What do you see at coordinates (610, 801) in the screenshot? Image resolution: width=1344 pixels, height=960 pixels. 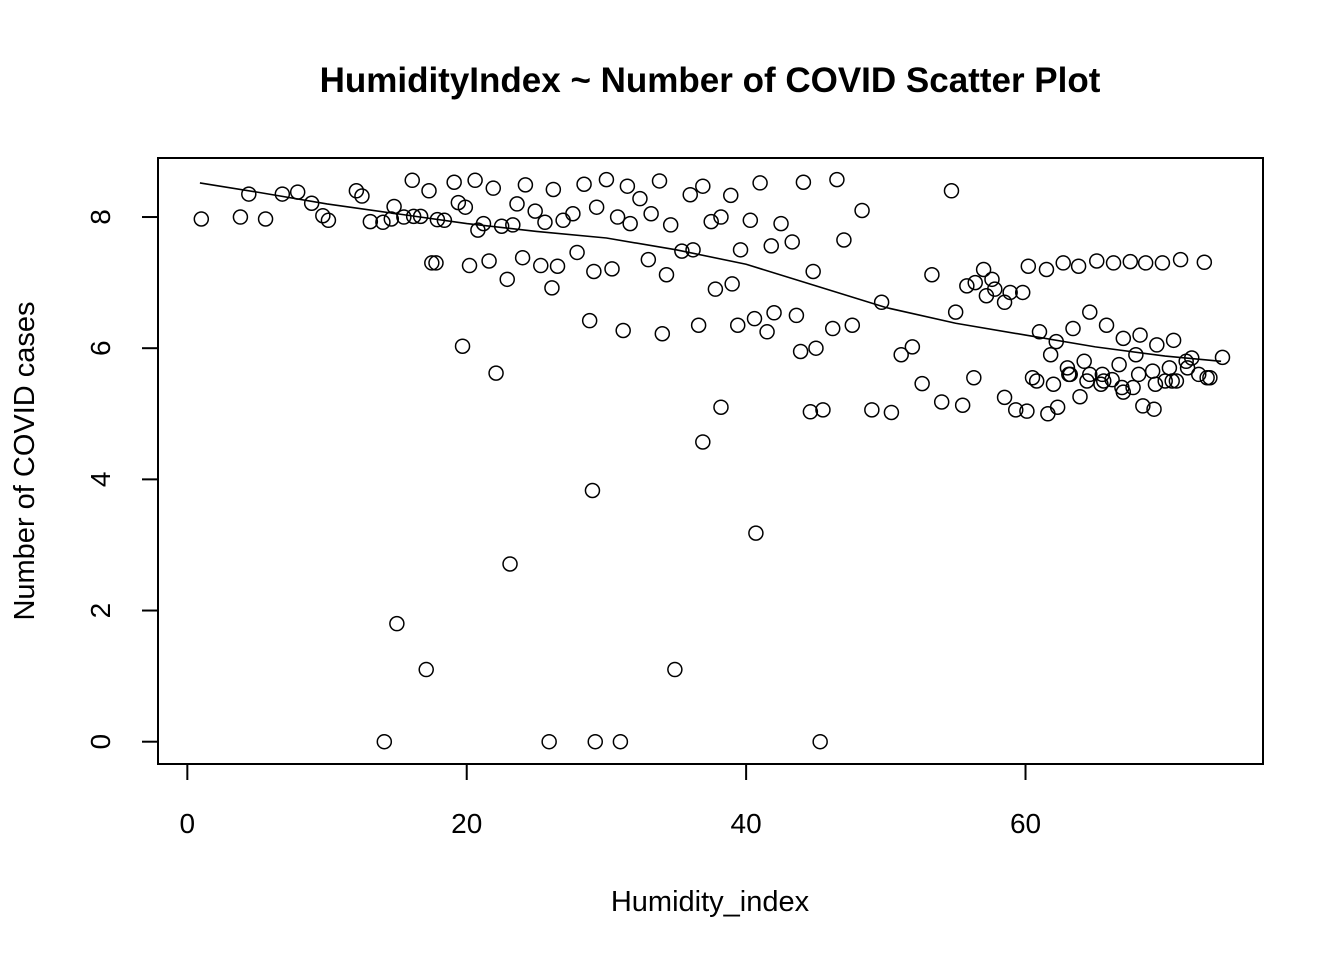 I see `x-axis: 0 20 40 60` at bounding box center [610, 801].